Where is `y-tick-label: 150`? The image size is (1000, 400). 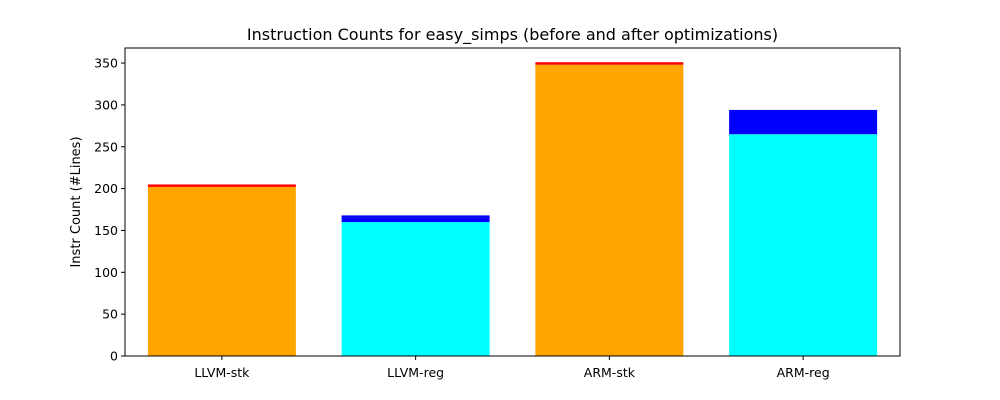 y-tick-label: 150 is located at coordinates (106, 230).